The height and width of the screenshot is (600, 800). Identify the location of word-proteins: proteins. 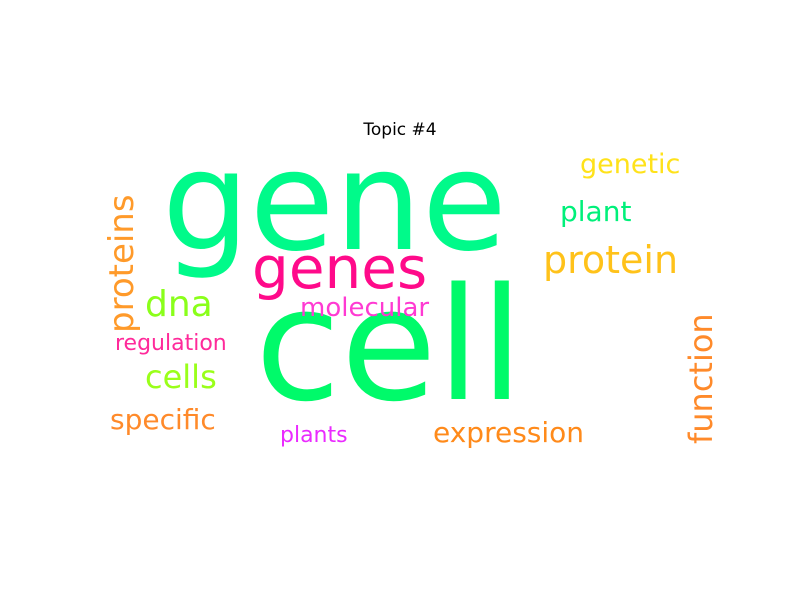
(122, 263).